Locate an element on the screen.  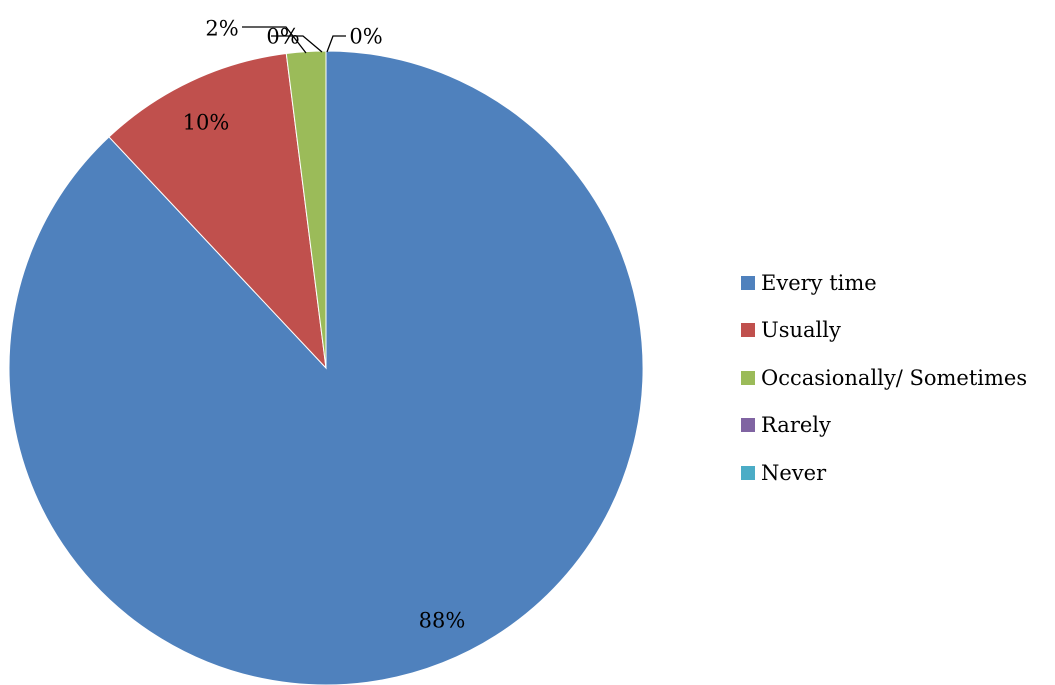
data-label-usually: 10% is located at coordinates (206, 123).